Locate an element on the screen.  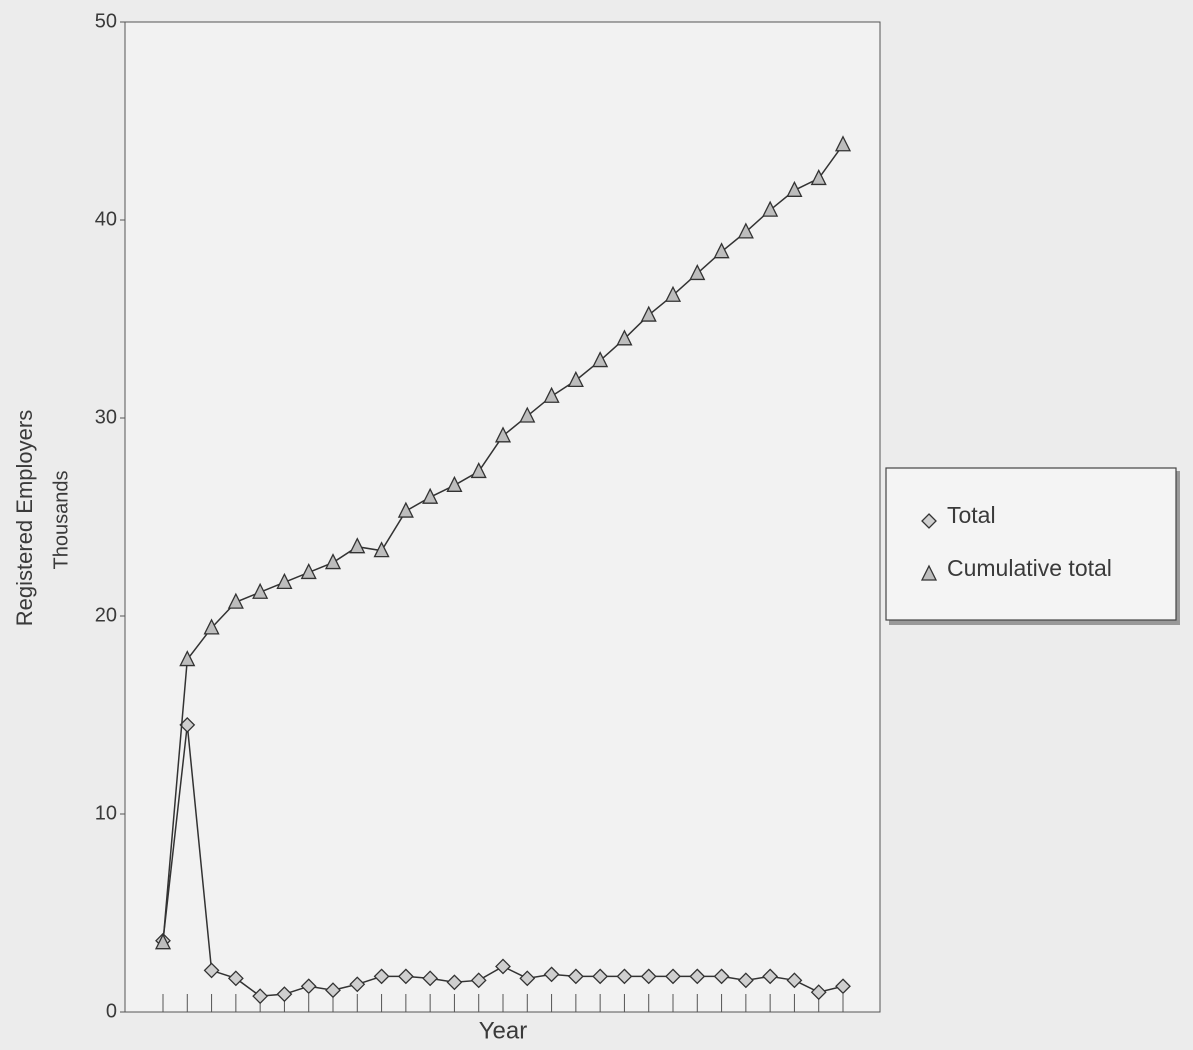
y-tick-label: 10 is located at coordinates (106, 813).